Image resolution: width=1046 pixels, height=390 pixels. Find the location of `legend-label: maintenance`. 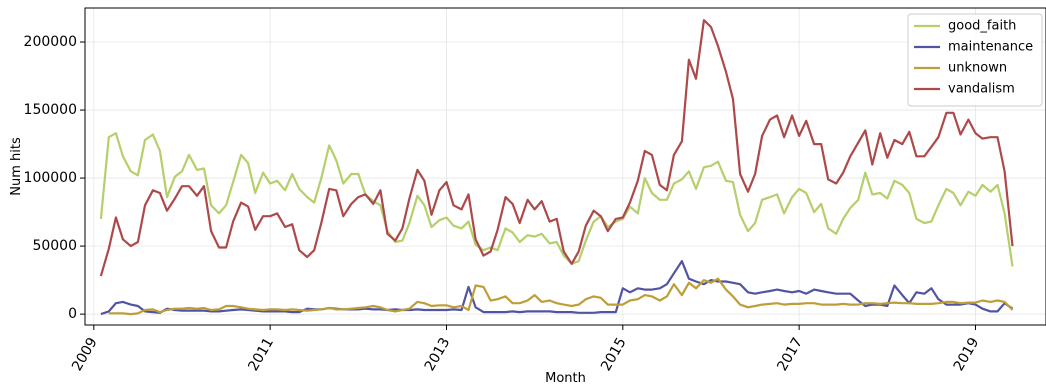

legend-label: maintenance is located at coordinates (990, 47).